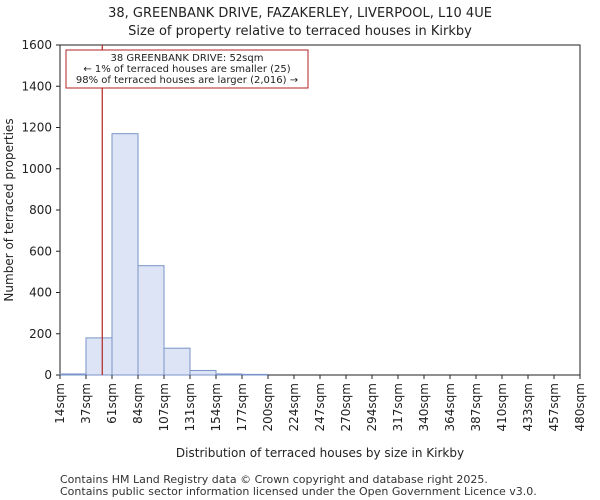 The width and height of the screenshot is (600, 500). Describe the element at coordinates (187, 58) in the screenshot. I see `annotation-line-1: 38 GREENBANK DRIVE: 52sqm` at that location.